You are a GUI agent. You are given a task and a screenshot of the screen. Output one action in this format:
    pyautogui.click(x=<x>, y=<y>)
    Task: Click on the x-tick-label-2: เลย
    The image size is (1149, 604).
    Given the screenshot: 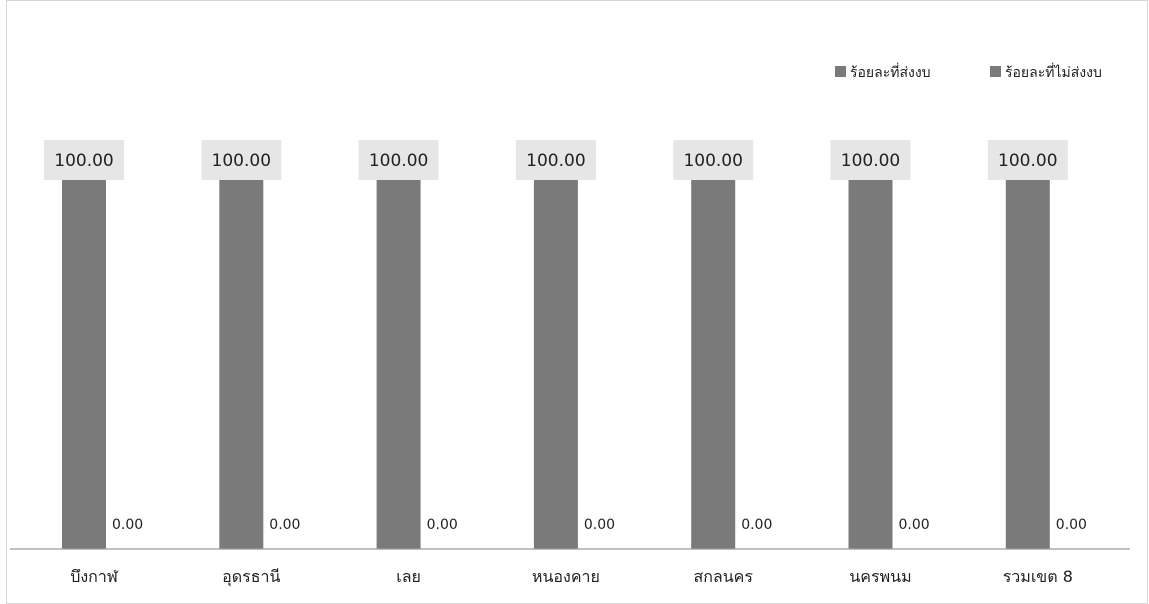 What is the action you would take?
    pyautogui.click(x=408, y=576)
    